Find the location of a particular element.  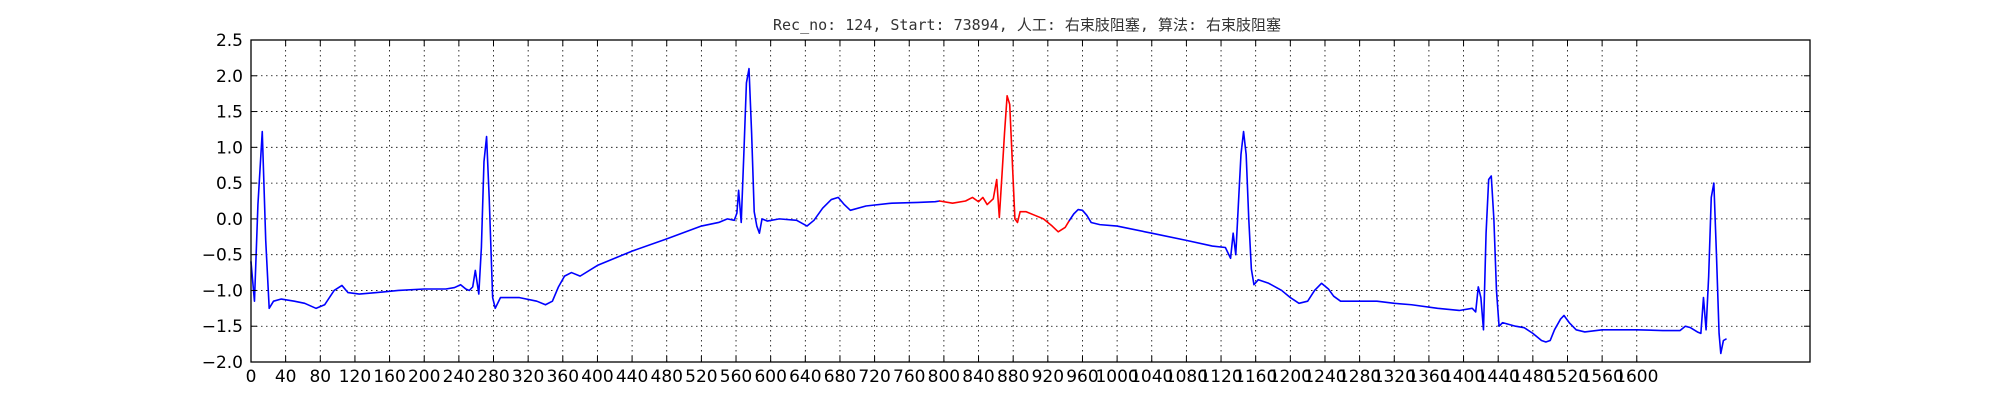

x-tick-label: 440 is located at coordinates (632, 377).